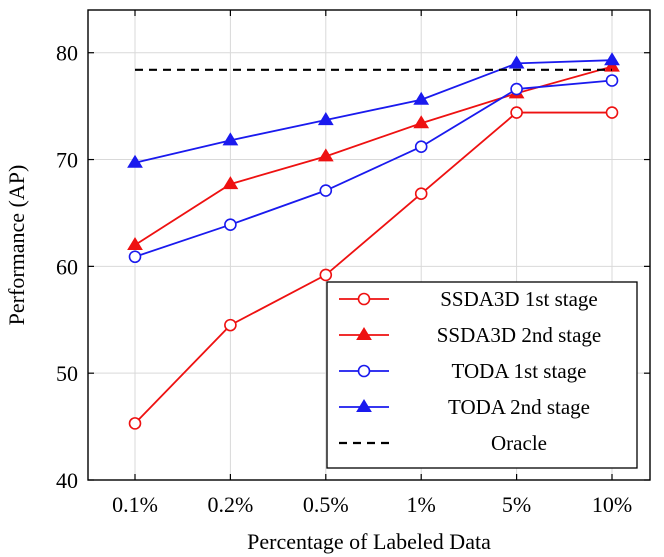  Describe the element at coordinates (516, 504) in the screenshot. I see `x-tick-label: 5%` at that location.